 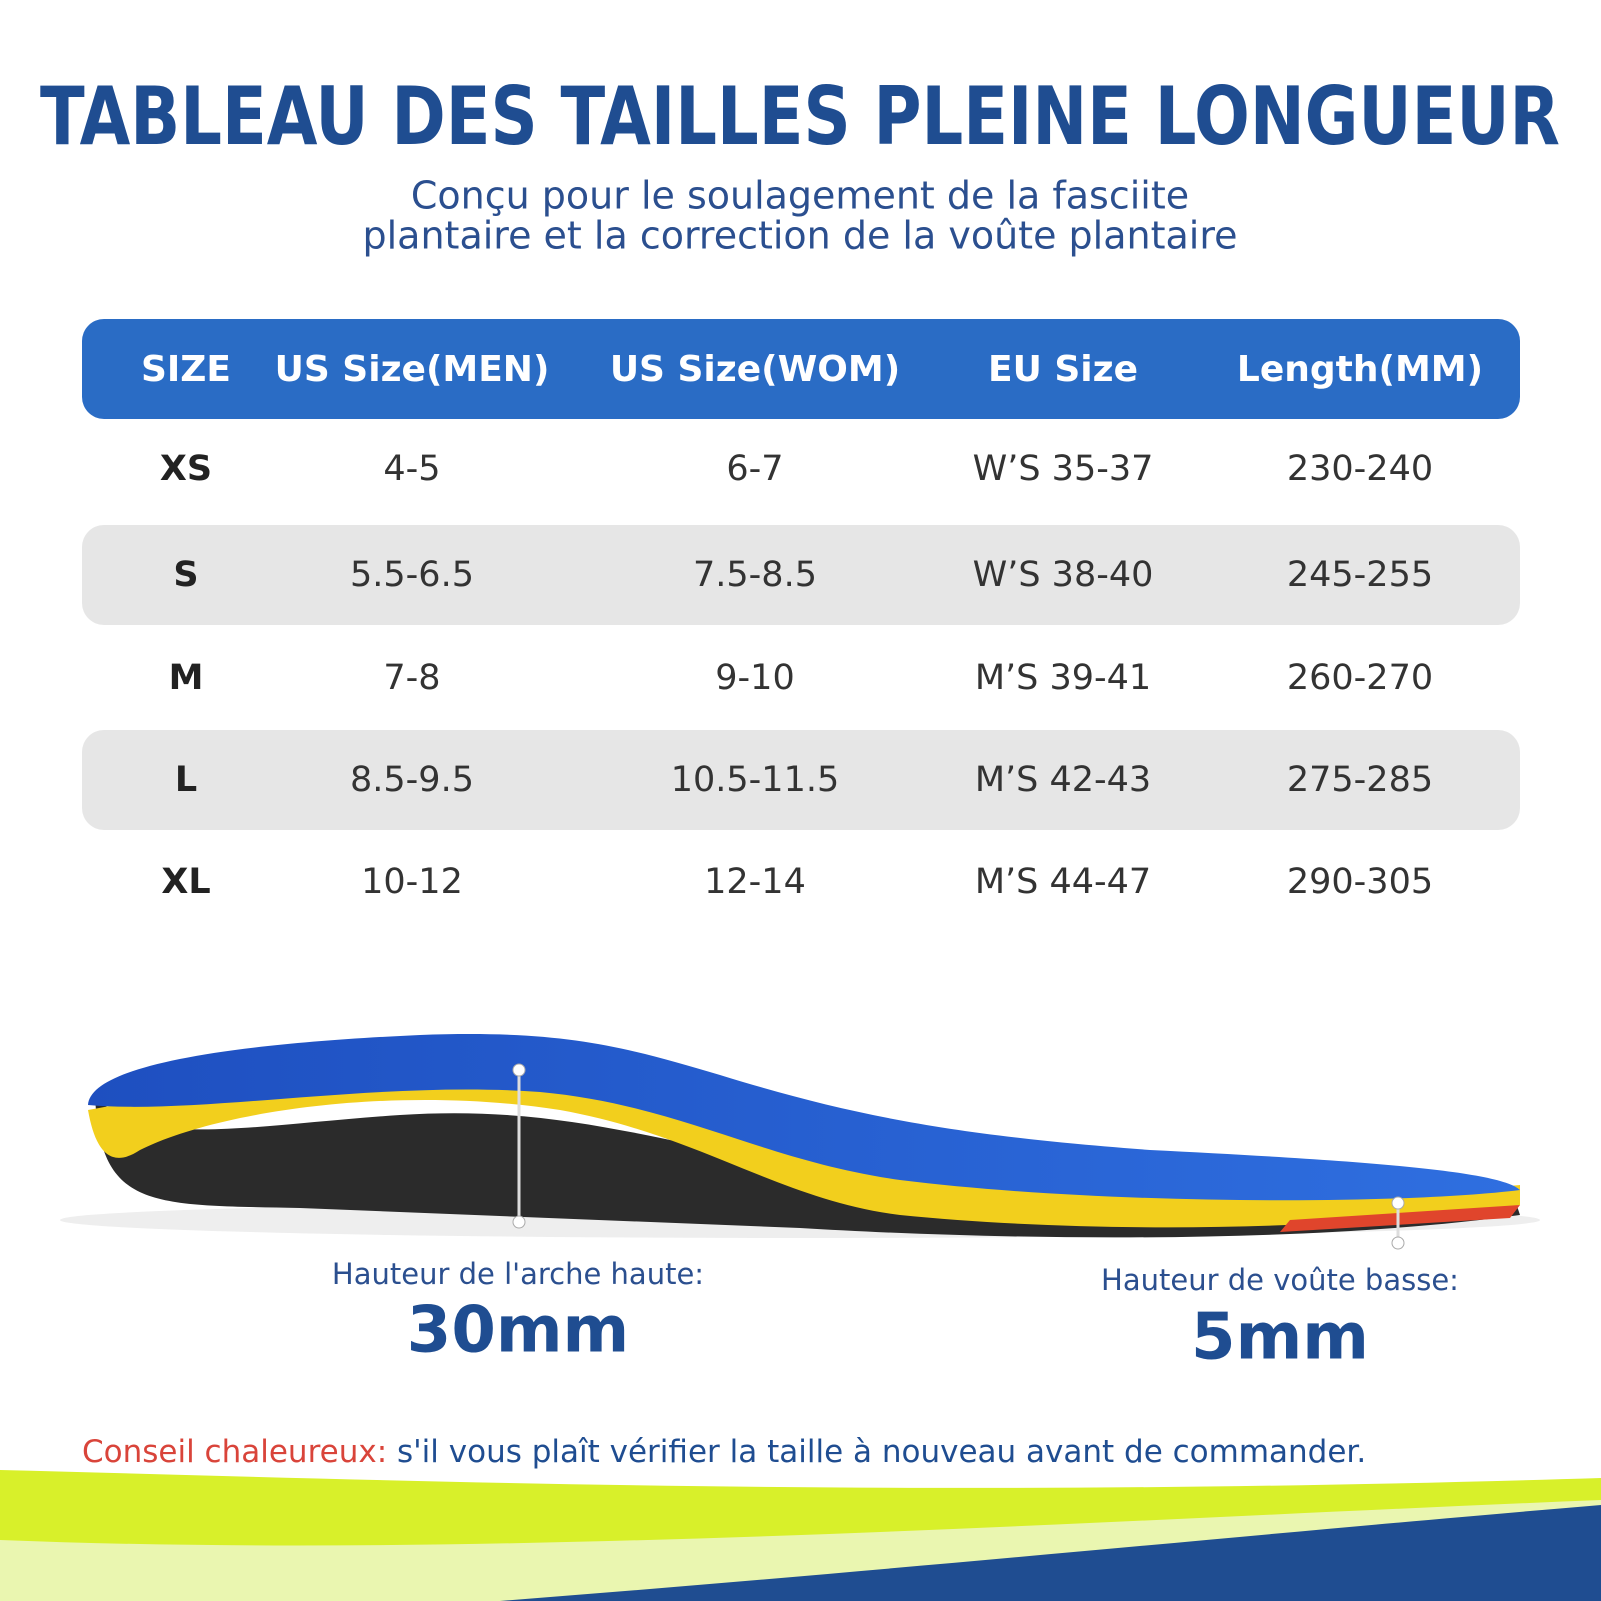 I want to click on tip-label: Conseil chaleureux:, so click(x=234, y=1452).